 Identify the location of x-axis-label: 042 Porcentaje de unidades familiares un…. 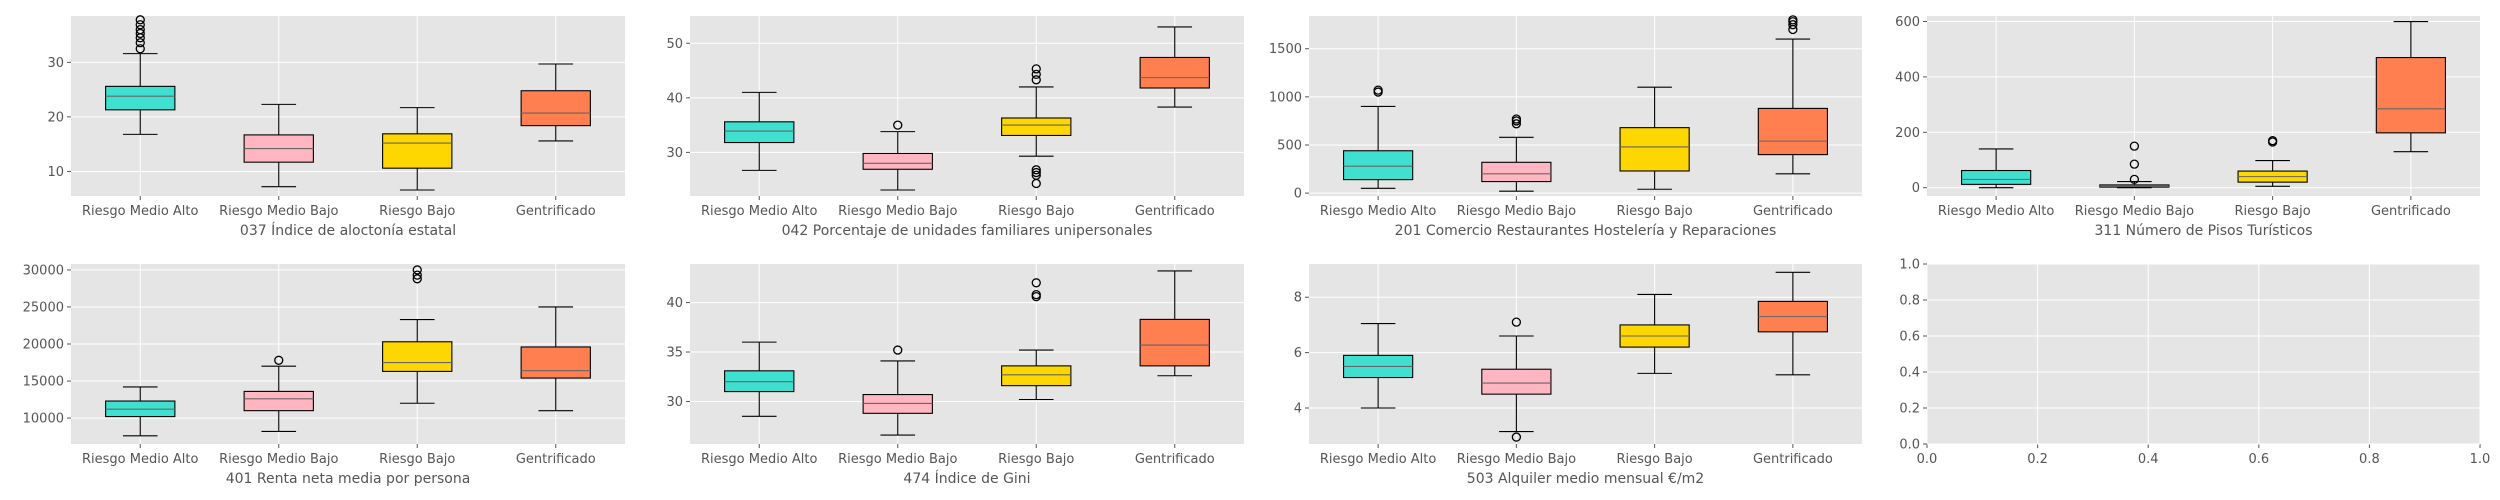
(967, 231).